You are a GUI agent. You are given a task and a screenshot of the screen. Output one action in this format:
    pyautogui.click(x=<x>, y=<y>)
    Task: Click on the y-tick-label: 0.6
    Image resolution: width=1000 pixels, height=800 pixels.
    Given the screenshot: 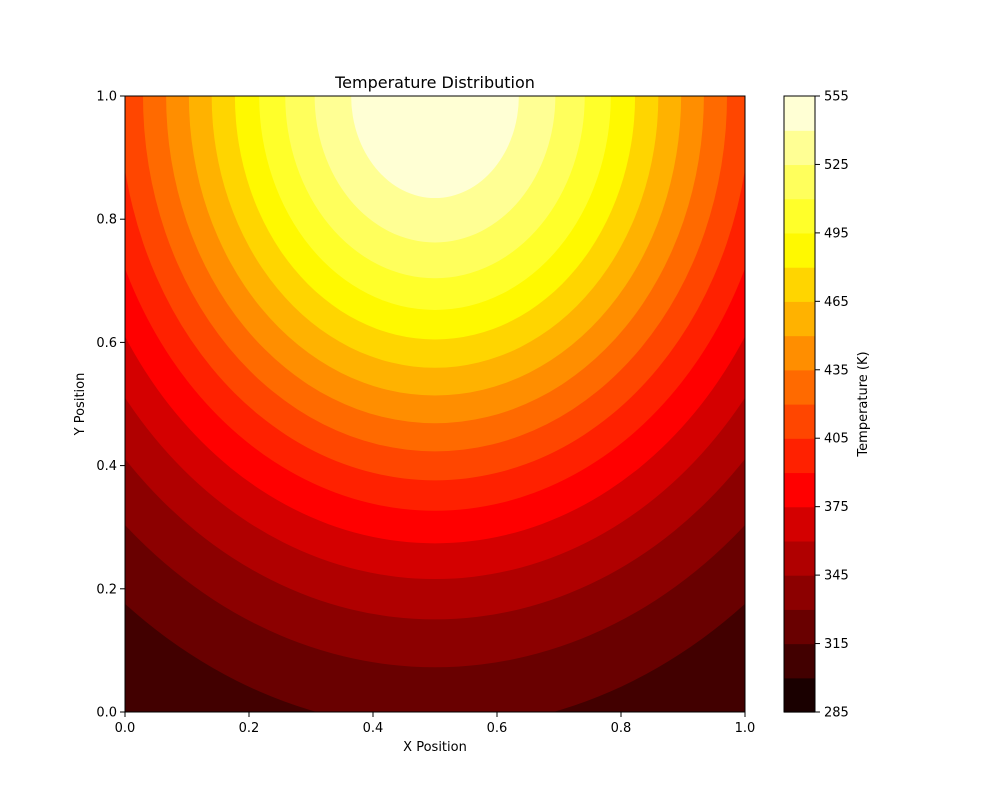 What is the action you would take?
    pyautogui.click(x=106, y=343)
    